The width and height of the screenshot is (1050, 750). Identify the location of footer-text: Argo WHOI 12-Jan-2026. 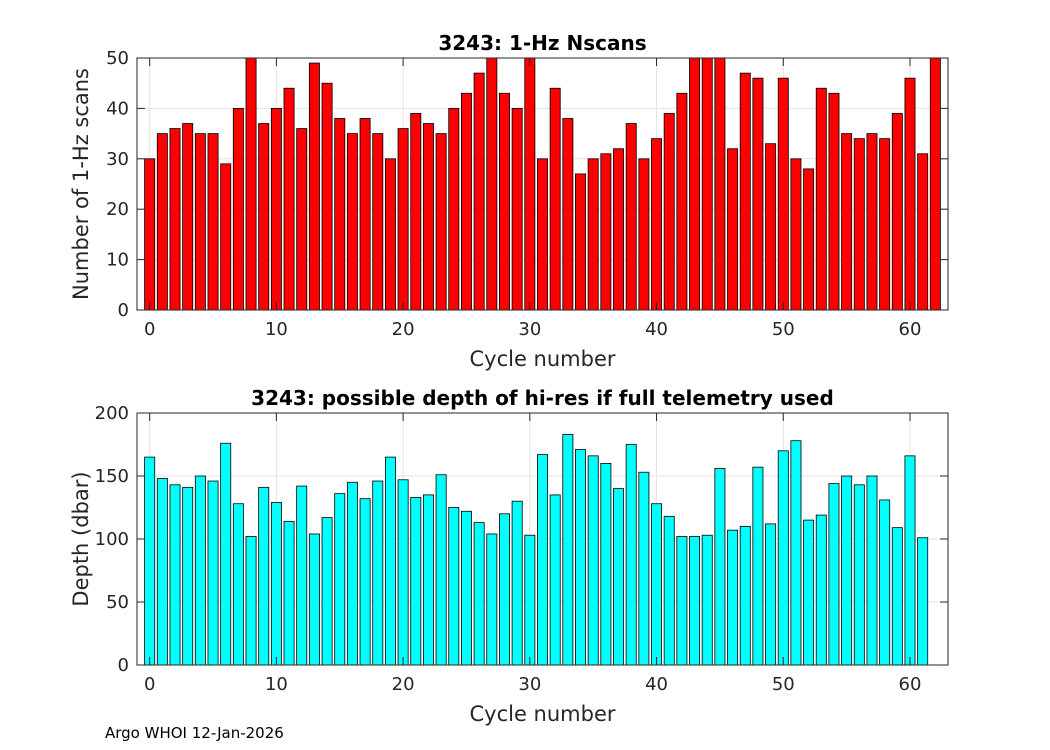
(194, 733).